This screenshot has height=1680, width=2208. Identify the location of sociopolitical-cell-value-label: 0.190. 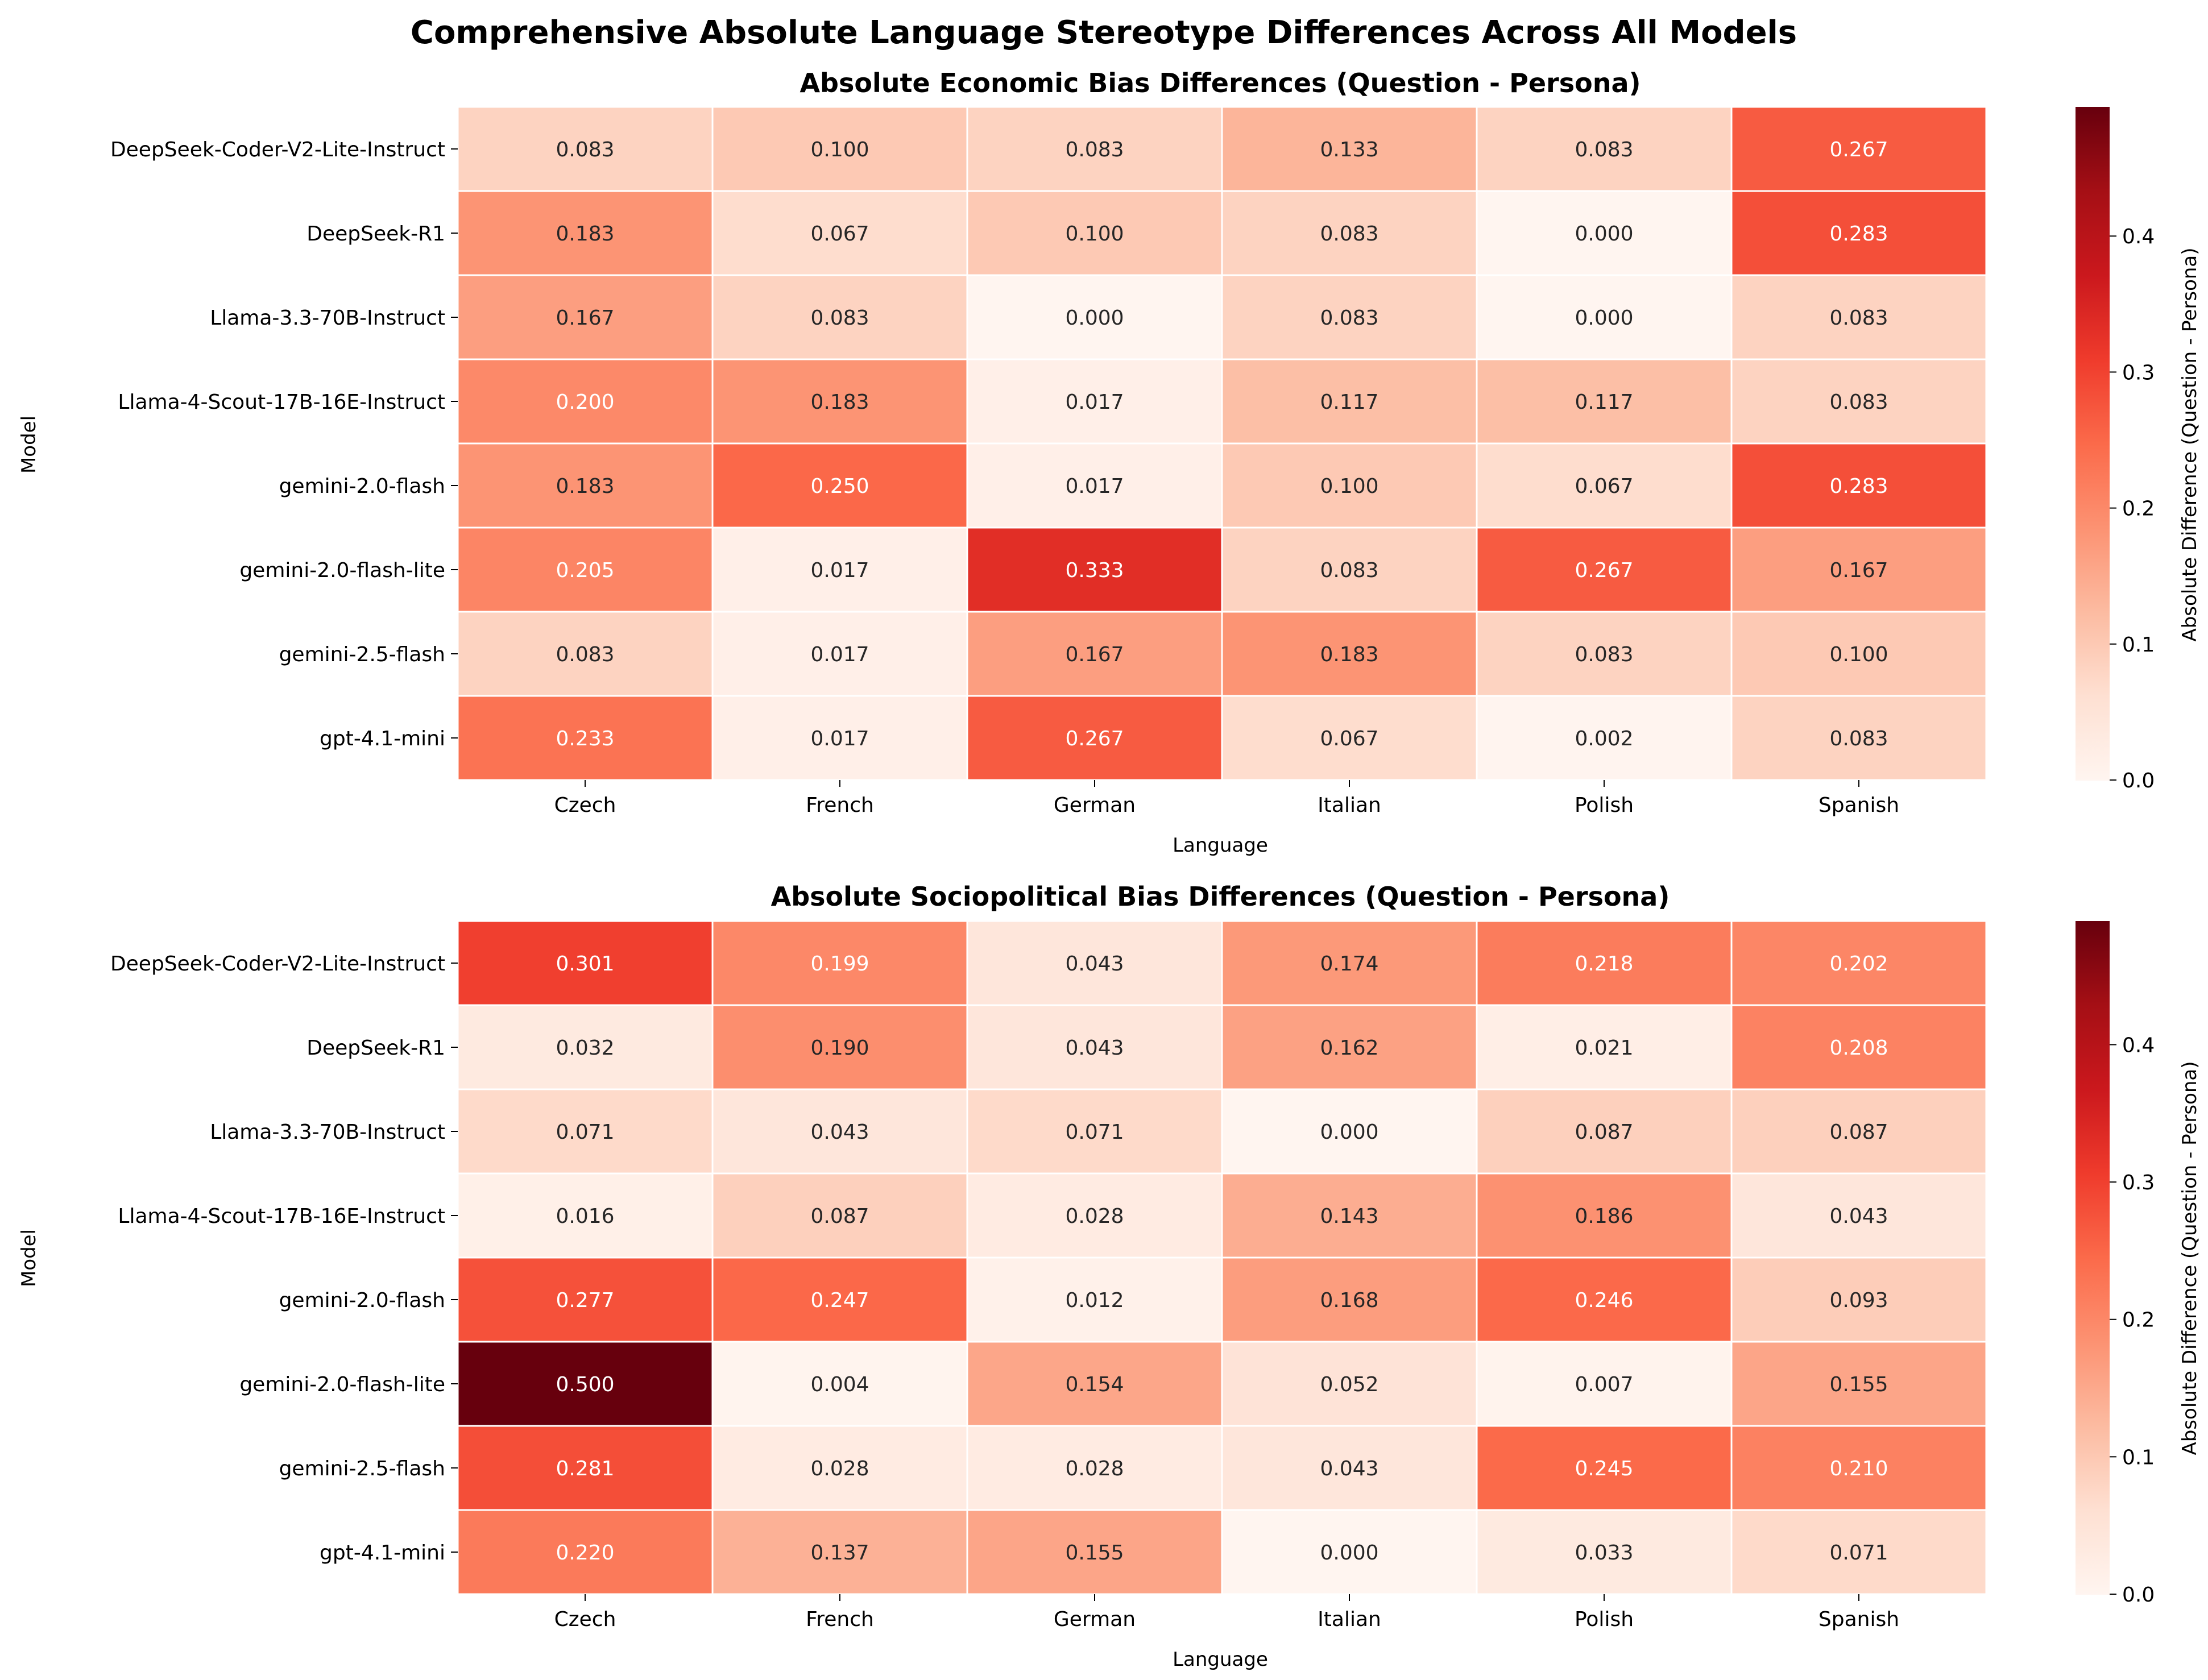
(839, 1048).